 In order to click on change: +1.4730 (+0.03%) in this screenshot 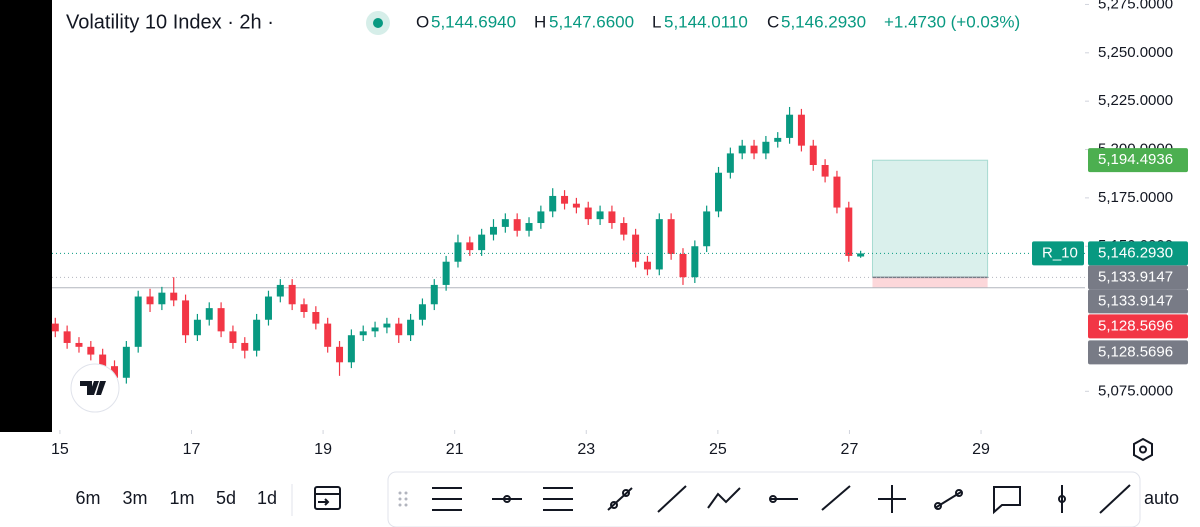, I will do `click(952, 21)`.